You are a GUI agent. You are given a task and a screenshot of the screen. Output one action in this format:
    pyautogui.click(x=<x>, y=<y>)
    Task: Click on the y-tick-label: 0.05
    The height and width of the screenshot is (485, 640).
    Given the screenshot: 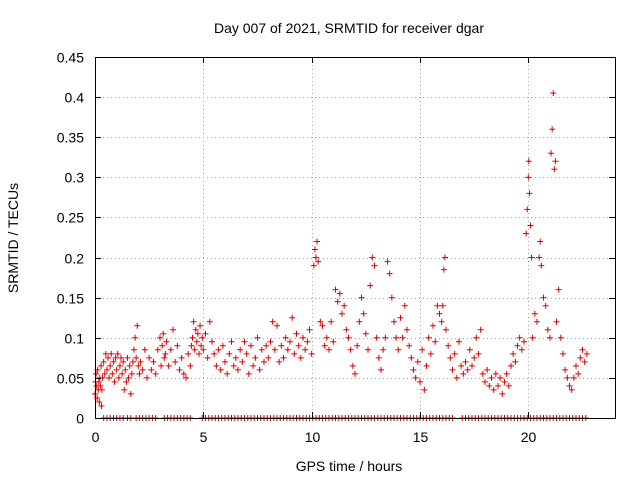 What is the action you would take?
    pyautogui.click(x=70, y=379)
    